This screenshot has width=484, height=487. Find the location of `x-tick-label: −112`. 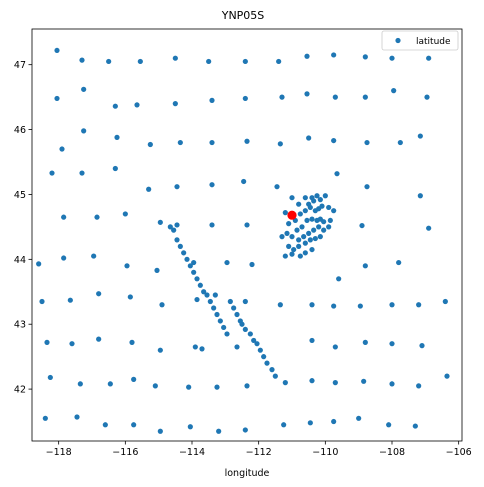

x-tick-label: −112 is located at coordinates (259, 452).